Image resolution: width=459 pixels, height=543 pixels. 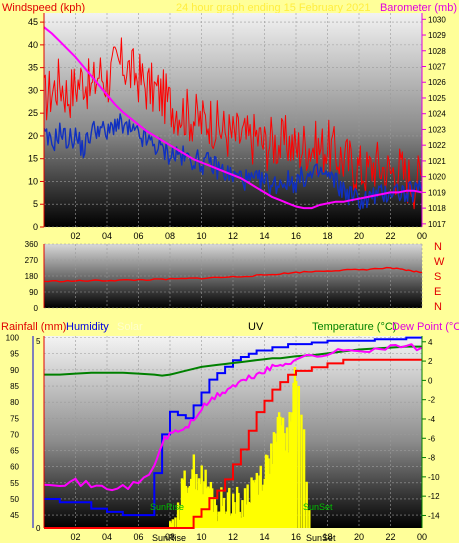 What do you see at coordinates (14, 483) in the screenshot?
I see `humidity-tick-label: 55` at bounding box center [14, 483].